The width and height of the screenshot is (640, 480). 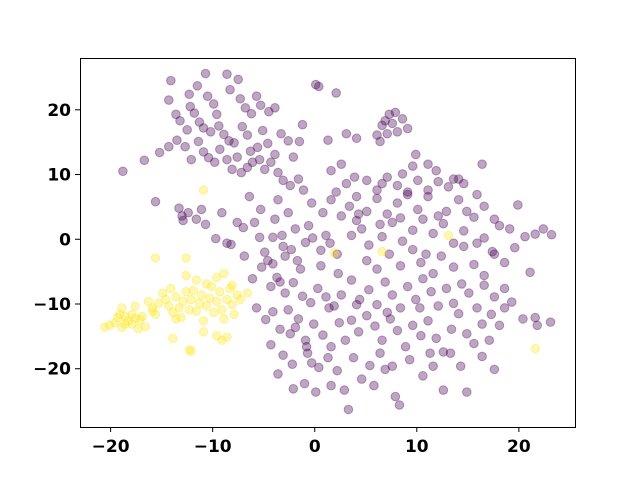 What do you see at coordinates (56, 240) in the screenshot?
I see `y-axis: −20 −10 0 10 20` at bounding box center [56, 240].